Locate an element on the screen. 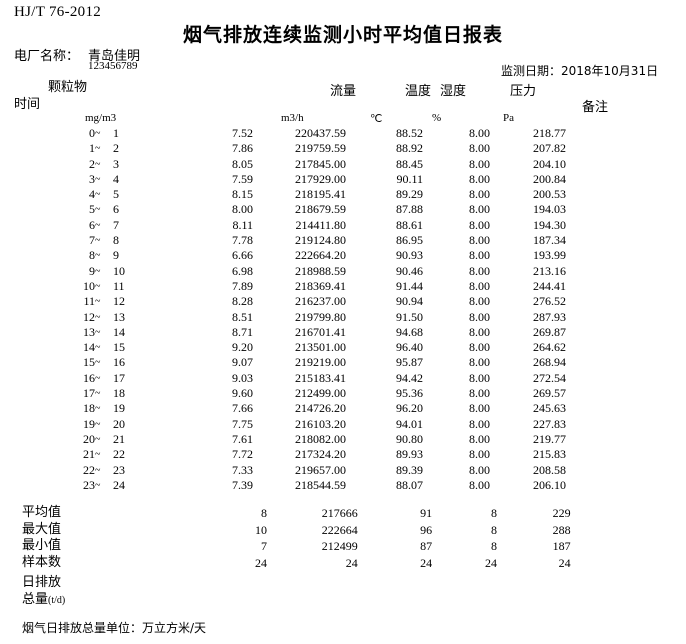 The height and width of the screenshot is (644, 686). unit-temperature: ℃ is located at coordinates (376, 119).